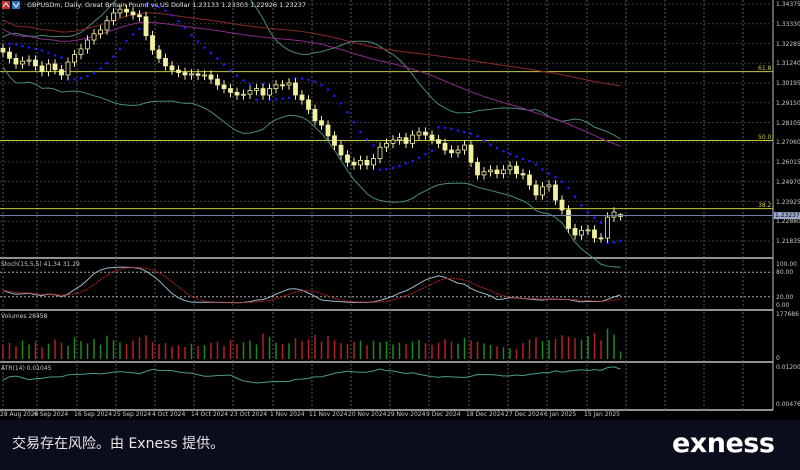 The image size is (800, 470). Describe the element at coordinates (778, 358) in the screenshot. I see `volume-scale-label: 0` at that location.